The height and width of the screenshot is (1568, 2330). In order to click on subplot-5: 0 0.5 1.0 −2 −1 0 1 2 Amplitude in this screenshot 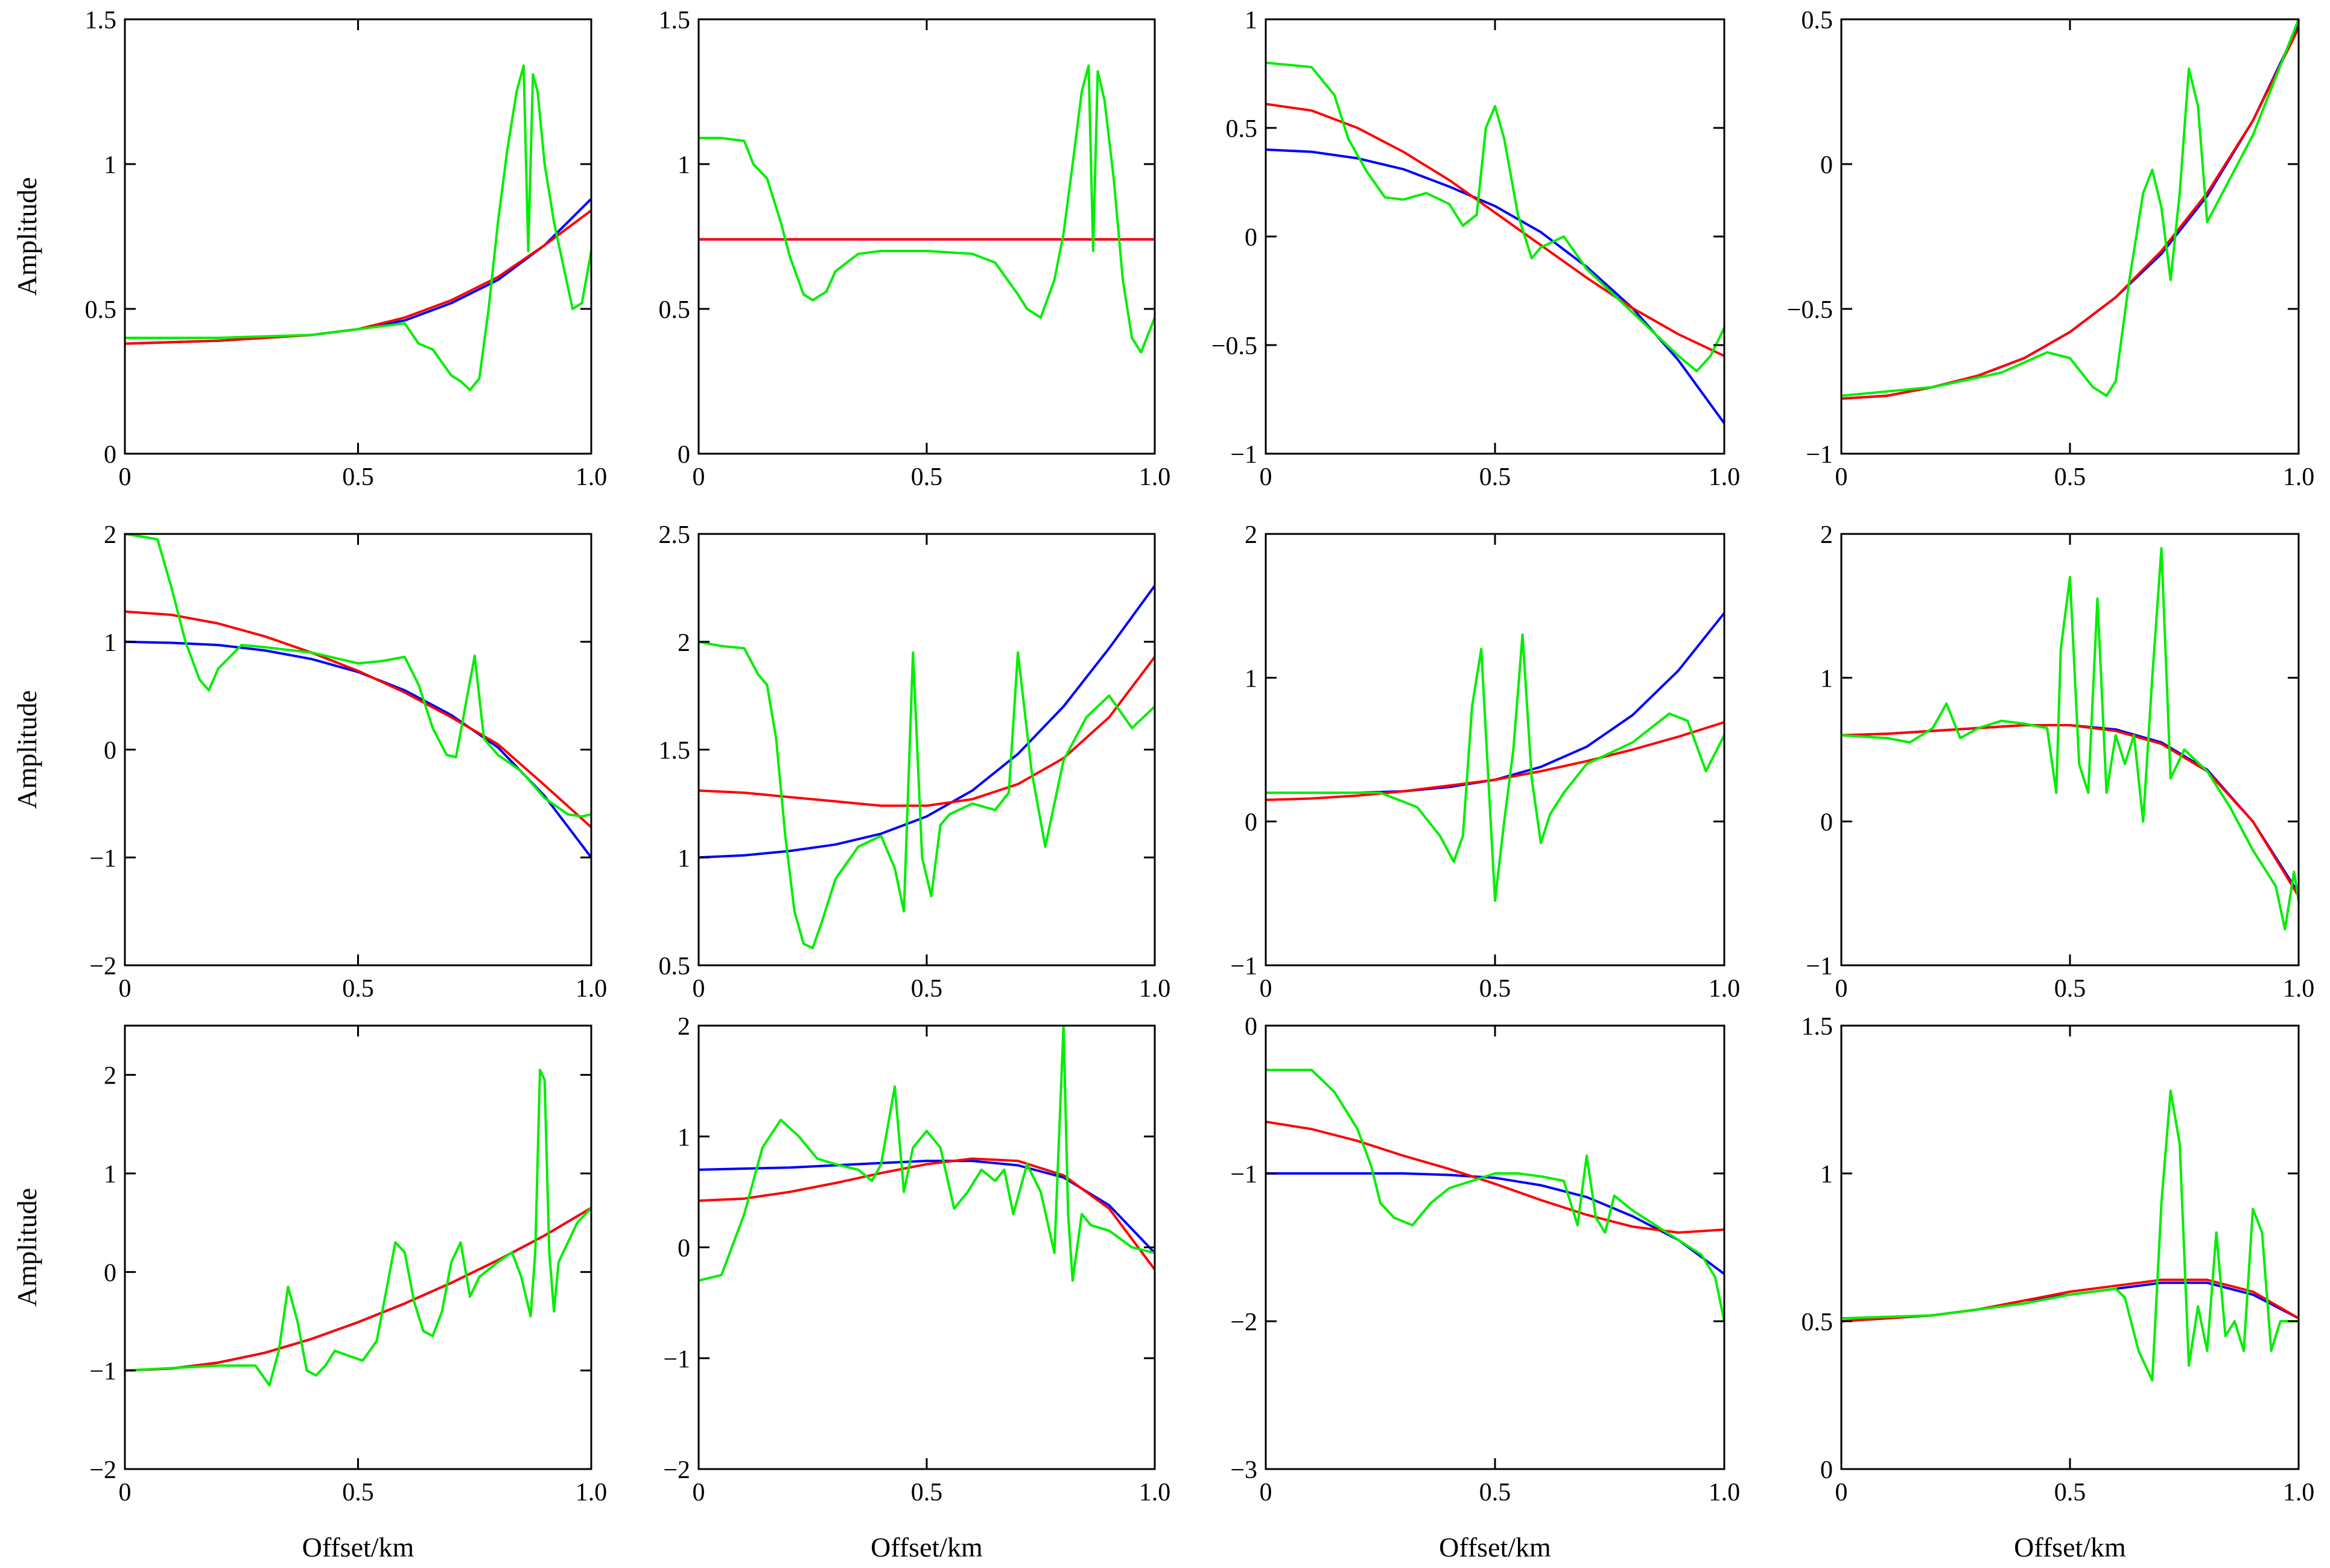, I will do `click(309, 762)`.